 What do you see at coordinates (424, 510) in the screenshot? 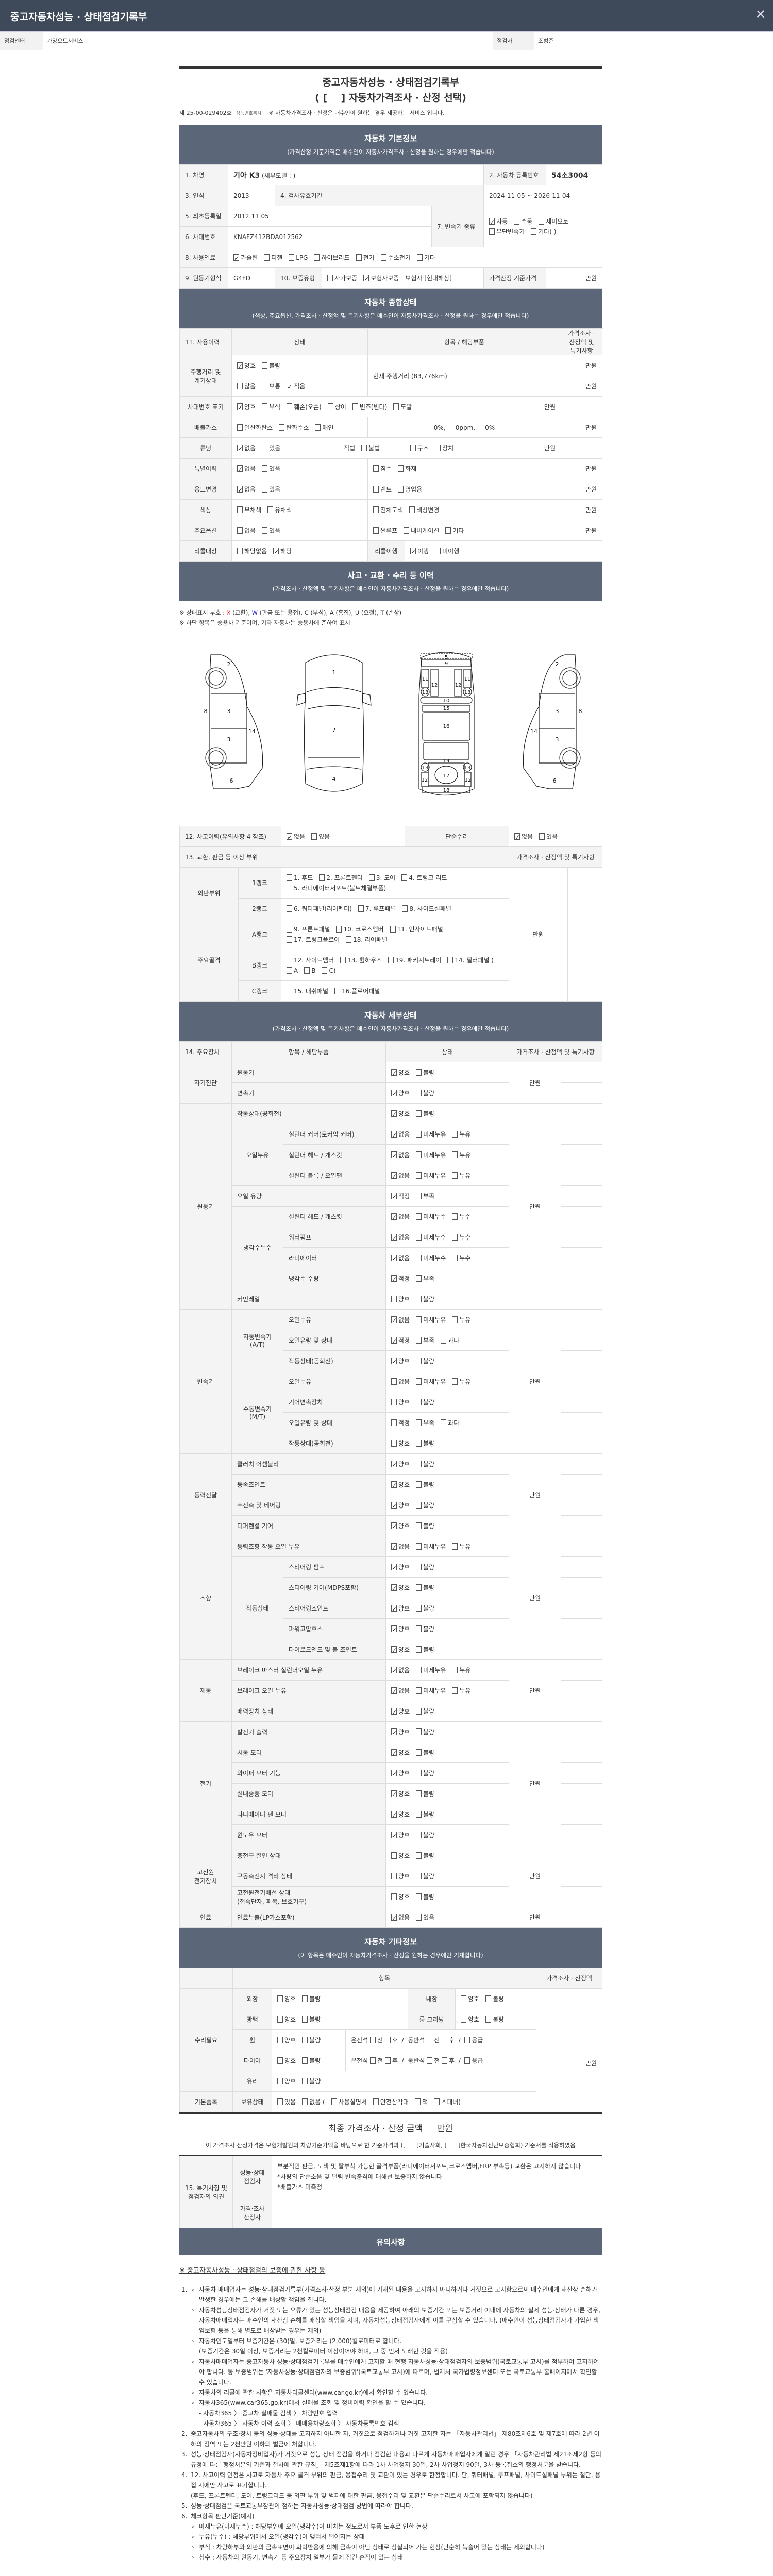
I see `checkbox-option: 색상변경` at bounding box center [424, 510].